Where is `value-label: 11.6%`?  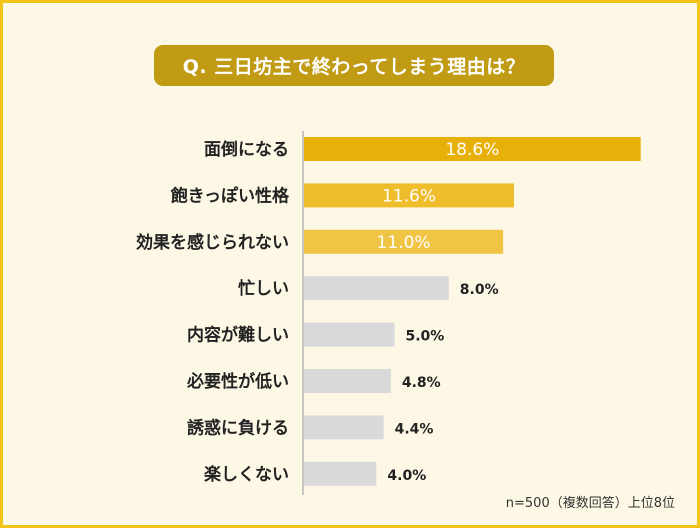 value-label: 11.6% is located at coordinates (409, 196).